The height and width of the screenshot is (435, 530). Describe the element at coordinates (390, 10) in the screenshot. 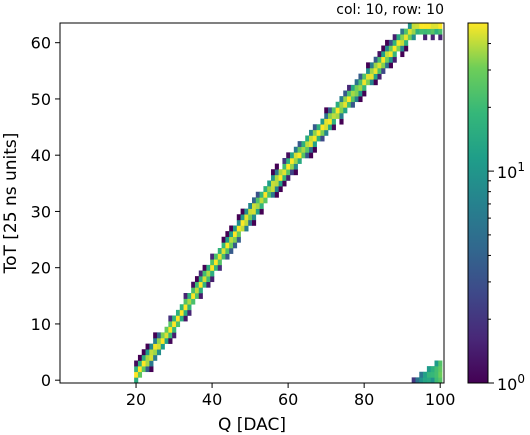

I see `annotation-col-row: col: 10, row: 10` at that location.